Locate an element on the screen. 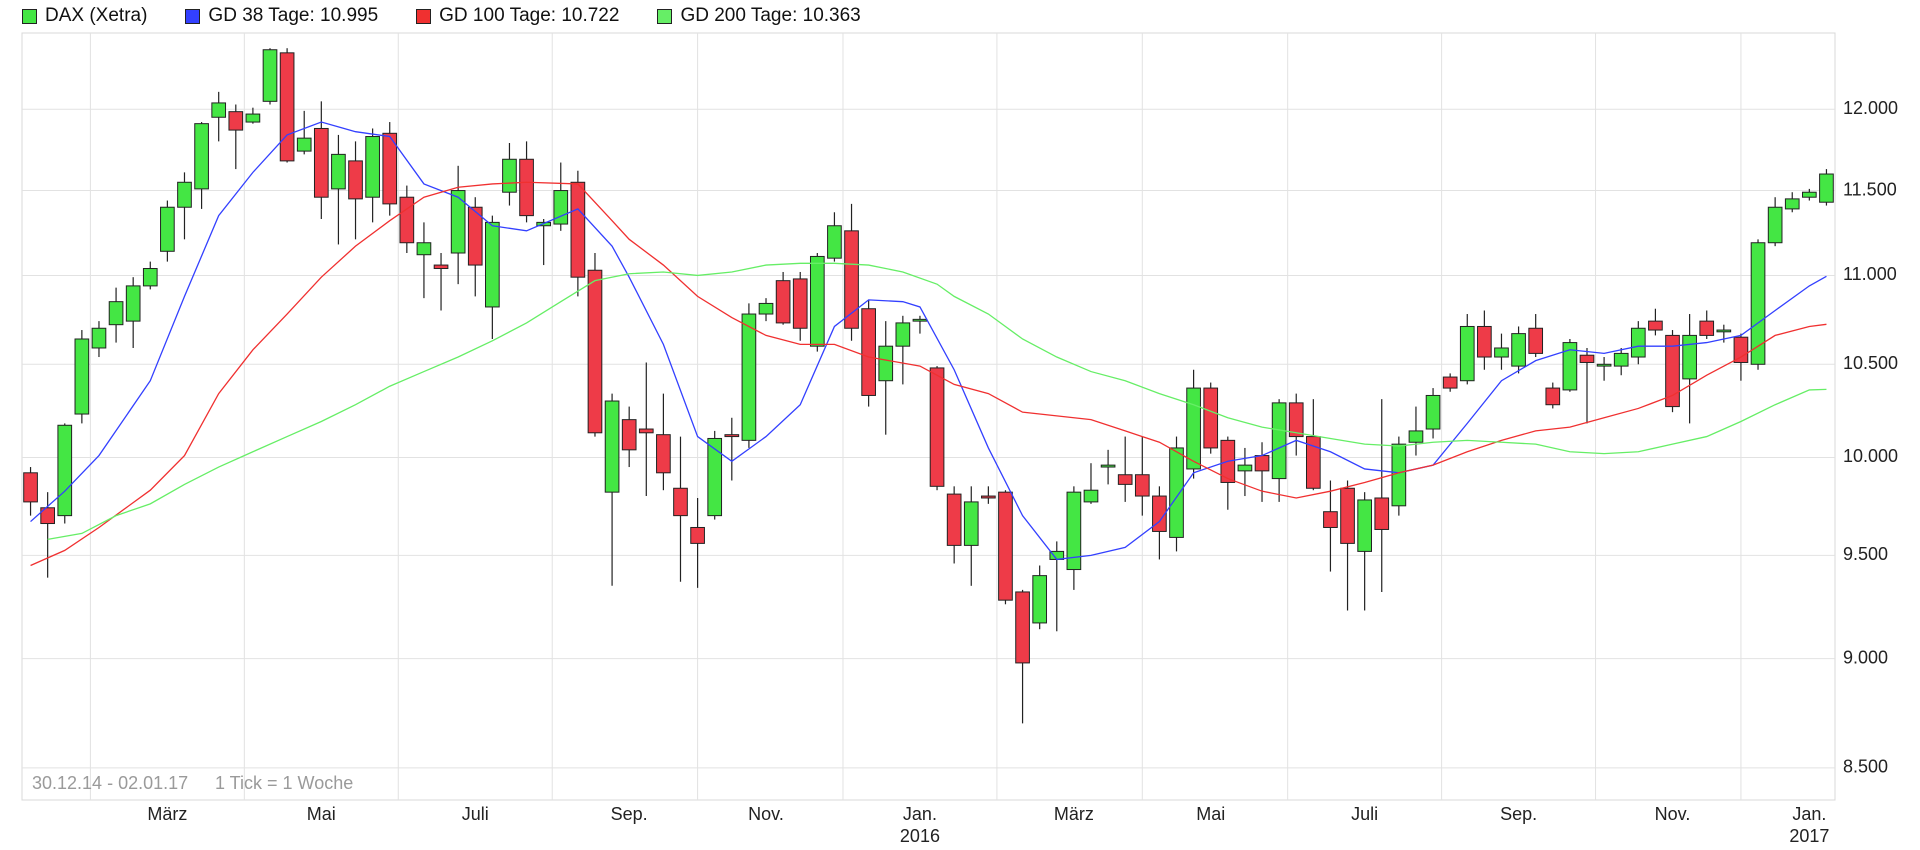 The image size is (1920, 850). x-year-label: 2017 is located at coordinates (1809, 836).